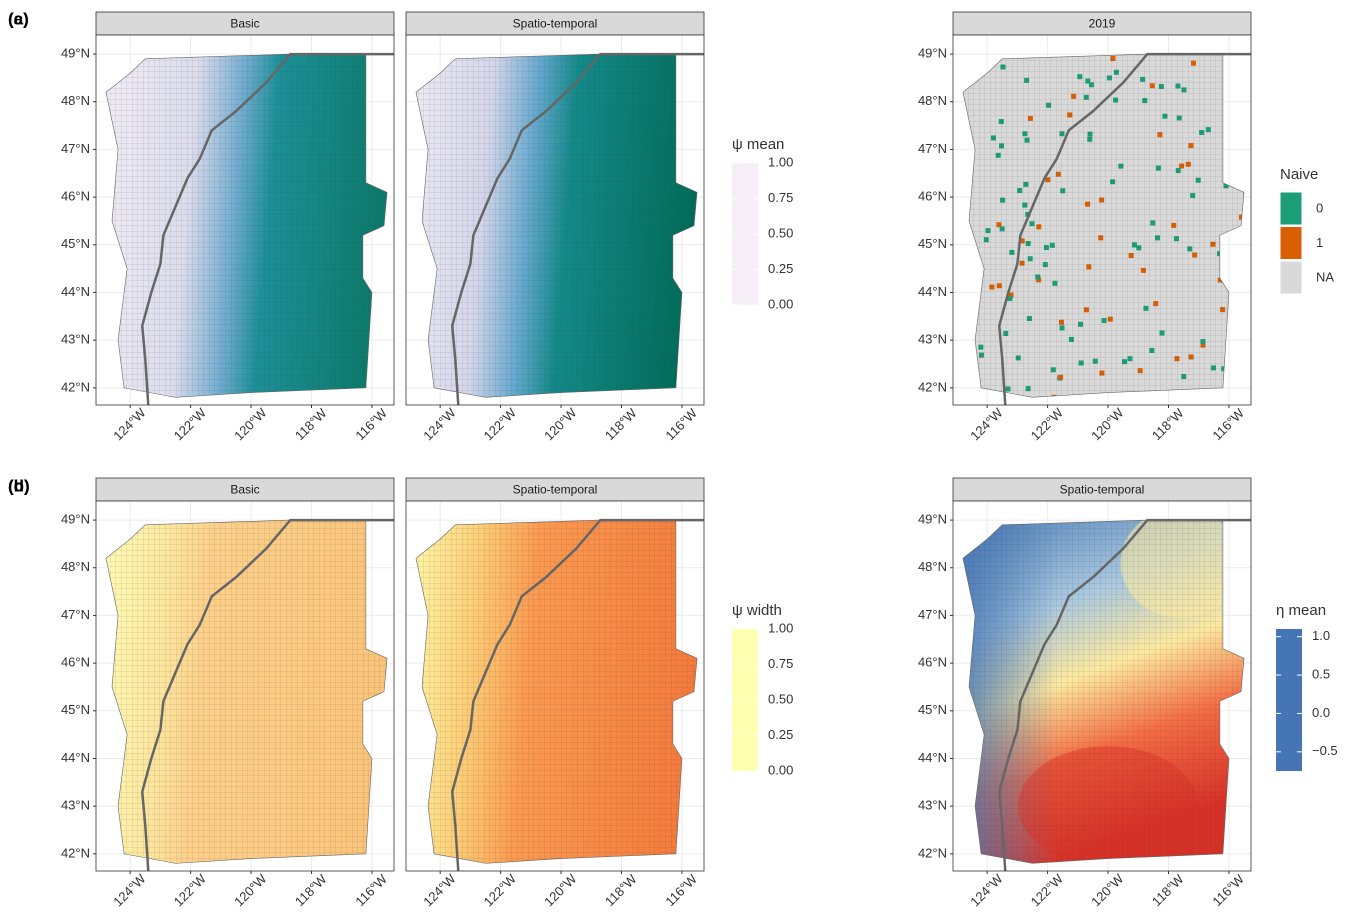 The image size is (1354, 923). What do you see at coordinates (1325, 750) in the screenshot?
I see `legend-label: −0.5` at bounding box center [1325, 750].